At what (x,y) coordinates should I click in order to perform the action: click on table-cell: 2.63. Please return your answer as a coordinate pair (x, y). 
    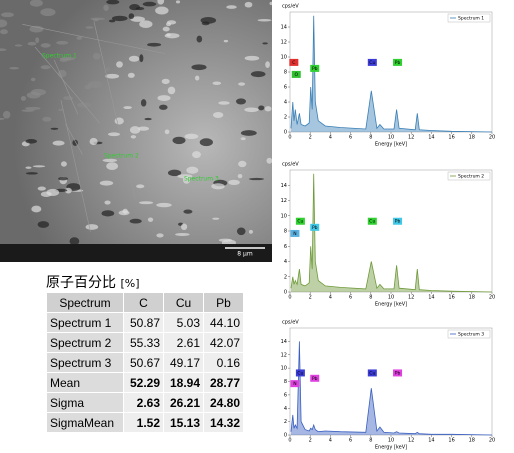
    Looking at the image, I should click on (143, 402).